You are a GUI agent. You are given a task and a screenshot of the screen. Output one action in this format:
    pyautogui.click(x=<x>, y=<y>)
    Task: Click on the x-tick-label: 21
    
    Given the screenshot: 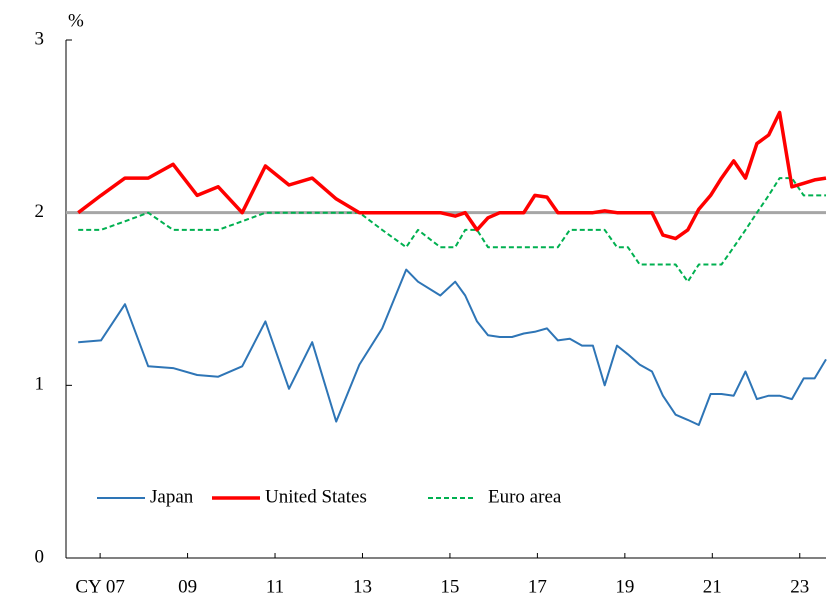 What is the action you would take?
    pyautogui.click(x=712, y=586)
    